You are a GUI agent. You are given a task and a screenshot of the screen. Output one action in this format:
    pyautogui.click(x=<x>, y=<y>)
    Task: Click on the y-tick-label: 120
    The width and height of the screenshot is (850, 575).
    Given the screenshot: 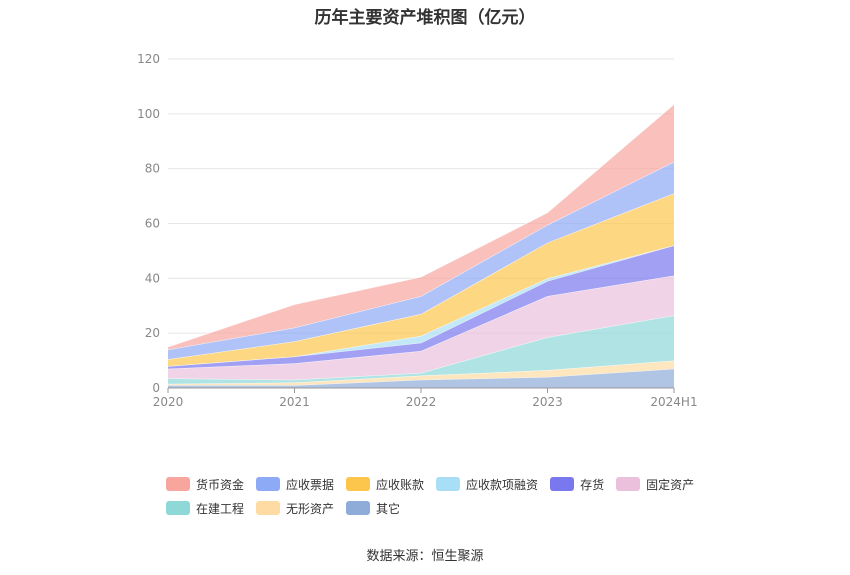 What is the action you would take?
    pyautogui.click(x=148, y=59)
    